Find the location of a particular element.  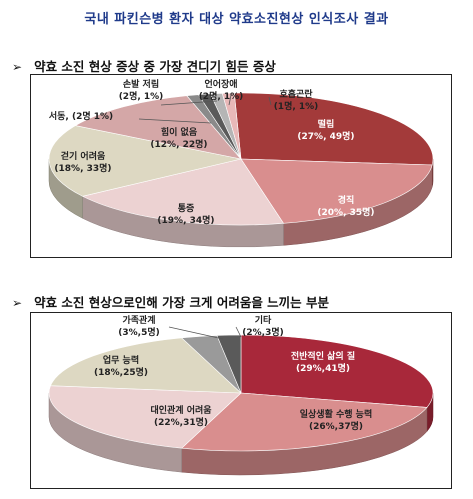

slice-value: (29%,41명) is located at coordinates (323, 368).